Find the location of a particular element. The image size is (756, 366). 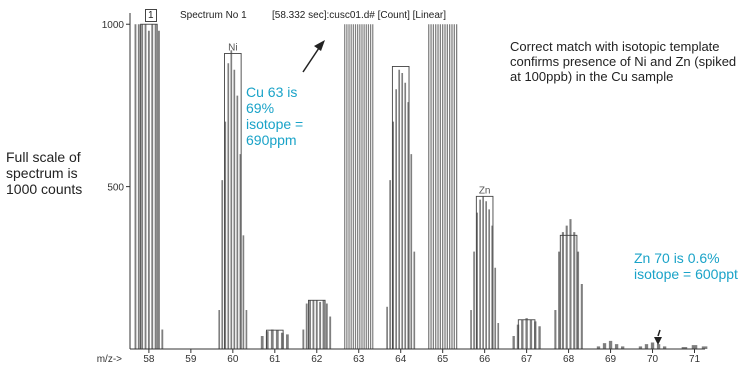

file-info: [58.332 sec]:cusc01.d# [Count] [Linear] is located at coordinates (359, 15).